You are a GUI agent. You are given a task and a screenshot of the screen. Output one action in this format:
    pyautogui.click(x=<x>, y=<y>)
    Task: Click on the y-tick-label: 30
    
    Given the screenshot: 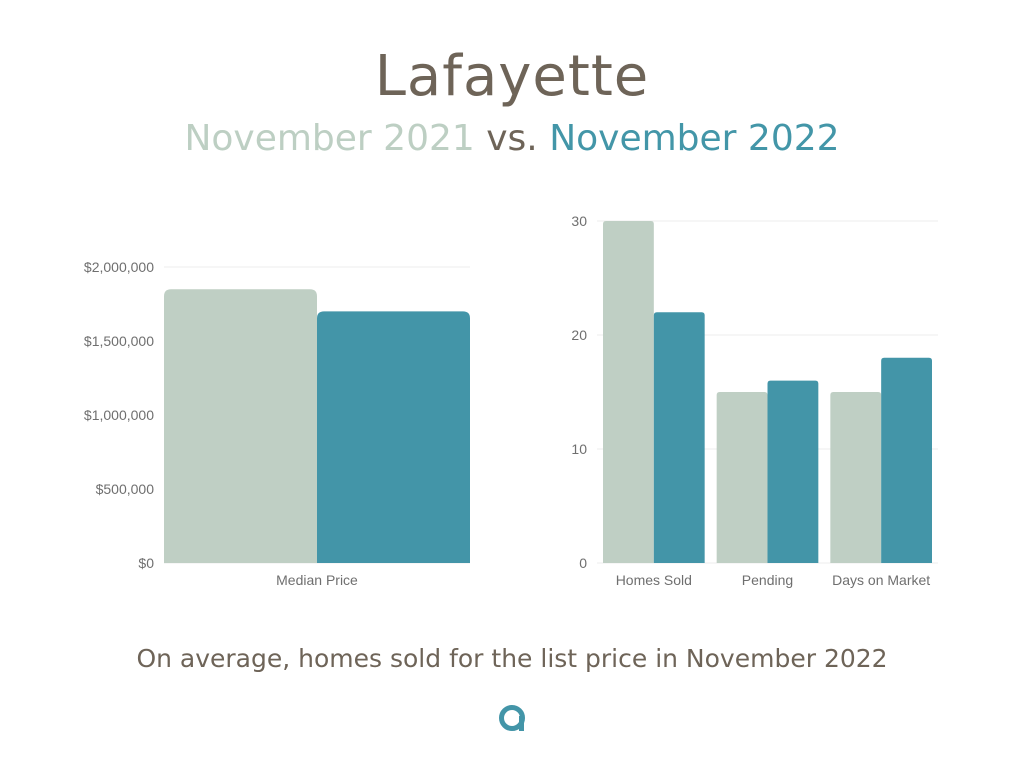 What is the action you would take?
    pyautogui.click(x=579, y=221)
    